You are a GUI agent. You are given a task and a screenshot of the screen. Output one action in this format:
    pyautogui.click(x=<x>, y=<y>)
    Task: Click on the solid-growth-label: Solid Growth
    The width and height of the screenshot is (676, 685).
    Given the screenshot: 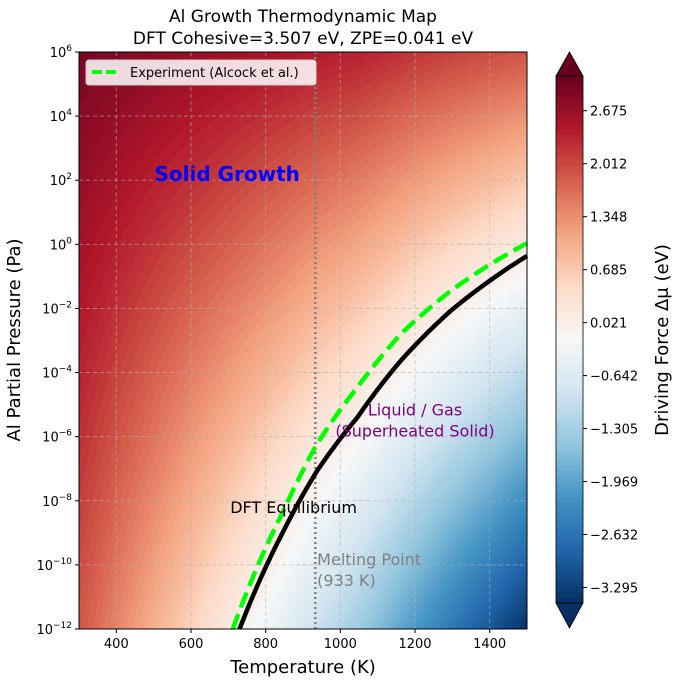 What is the action you would take?
    pyautogui.click(x=226, y=174)
    